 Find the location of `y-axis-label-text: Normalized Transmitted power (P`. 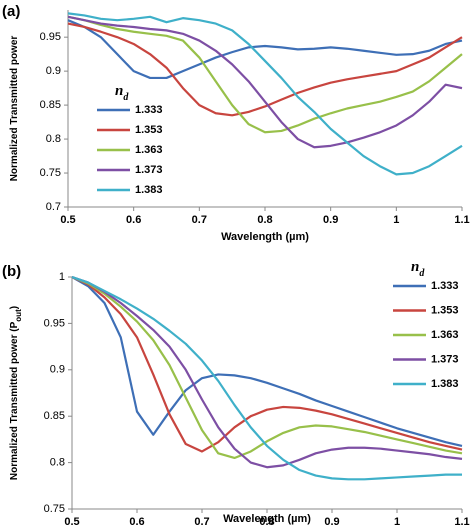

y-axis-label-text: Normalized Transmitted power (P is located at coordinates (14, 400).